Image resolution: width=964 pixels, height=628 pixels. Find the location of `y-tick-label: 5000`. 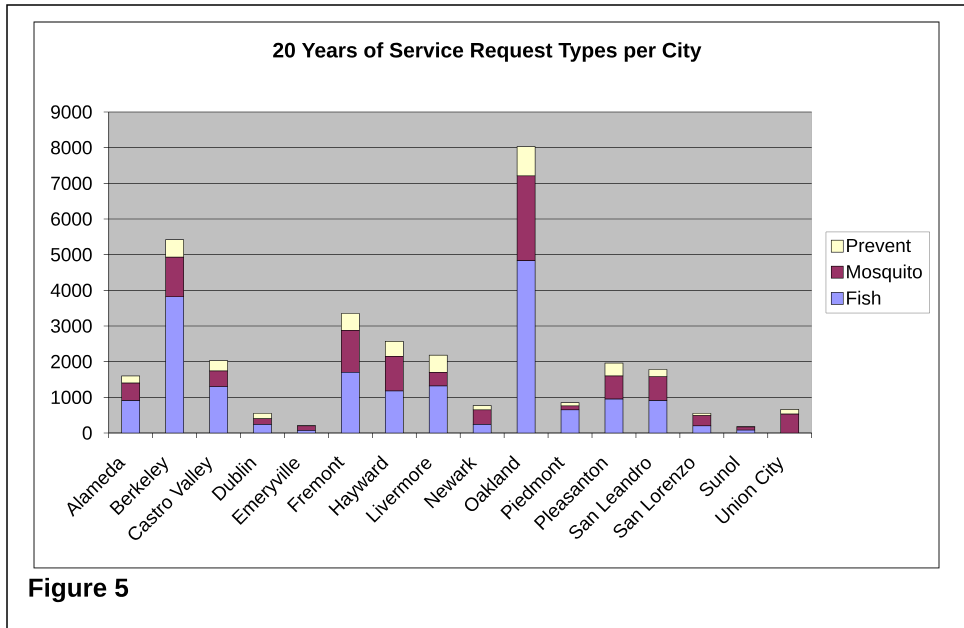

y-tick-label: 5000 is located at coordinates (71, 255).